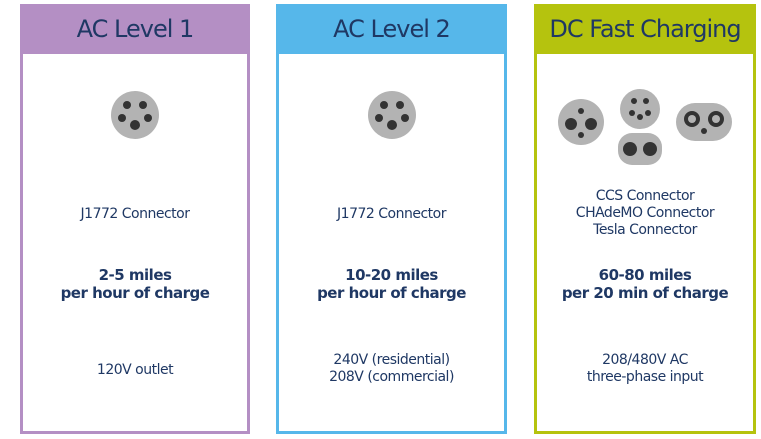  I want to click on connector: CHAdeMO Connector, so click(645, 213).